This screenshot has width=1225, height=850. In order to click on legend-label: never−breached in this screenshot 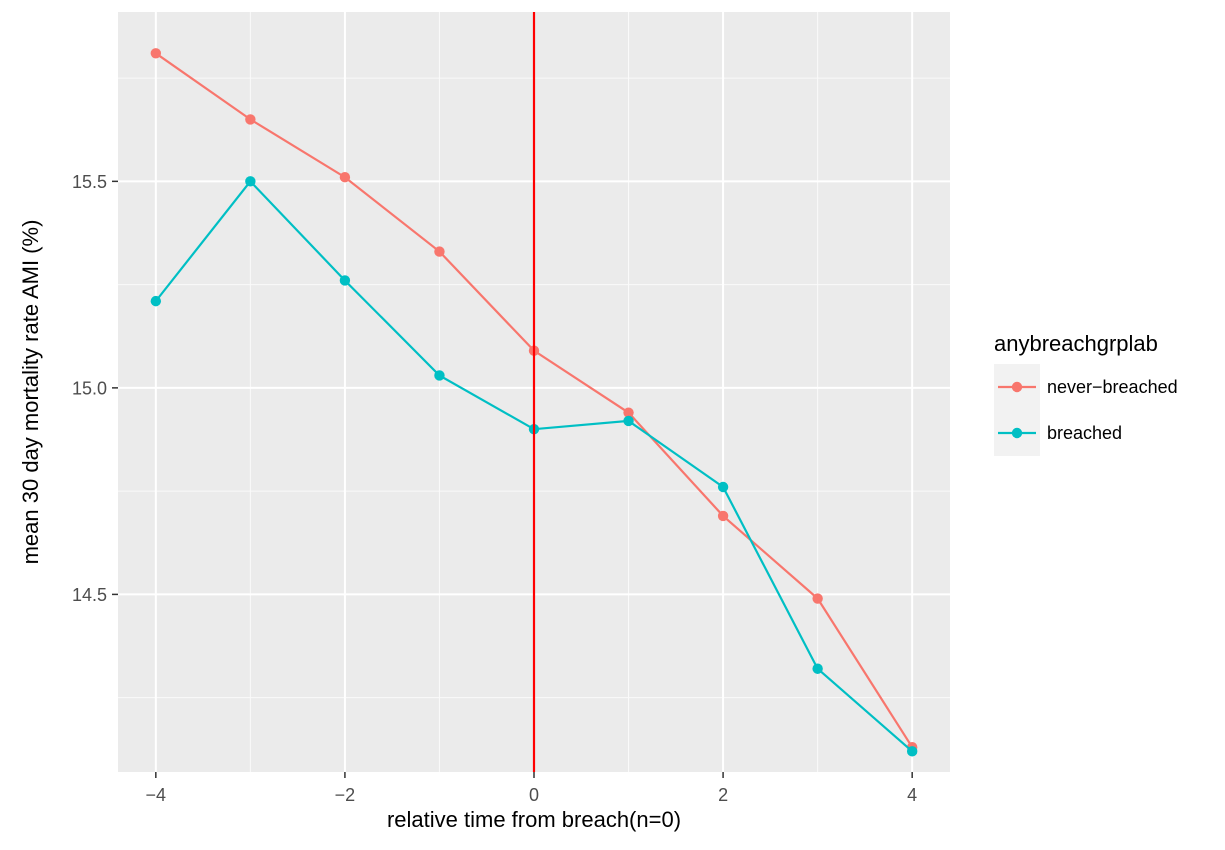, I will do `click(1112, 387)`.